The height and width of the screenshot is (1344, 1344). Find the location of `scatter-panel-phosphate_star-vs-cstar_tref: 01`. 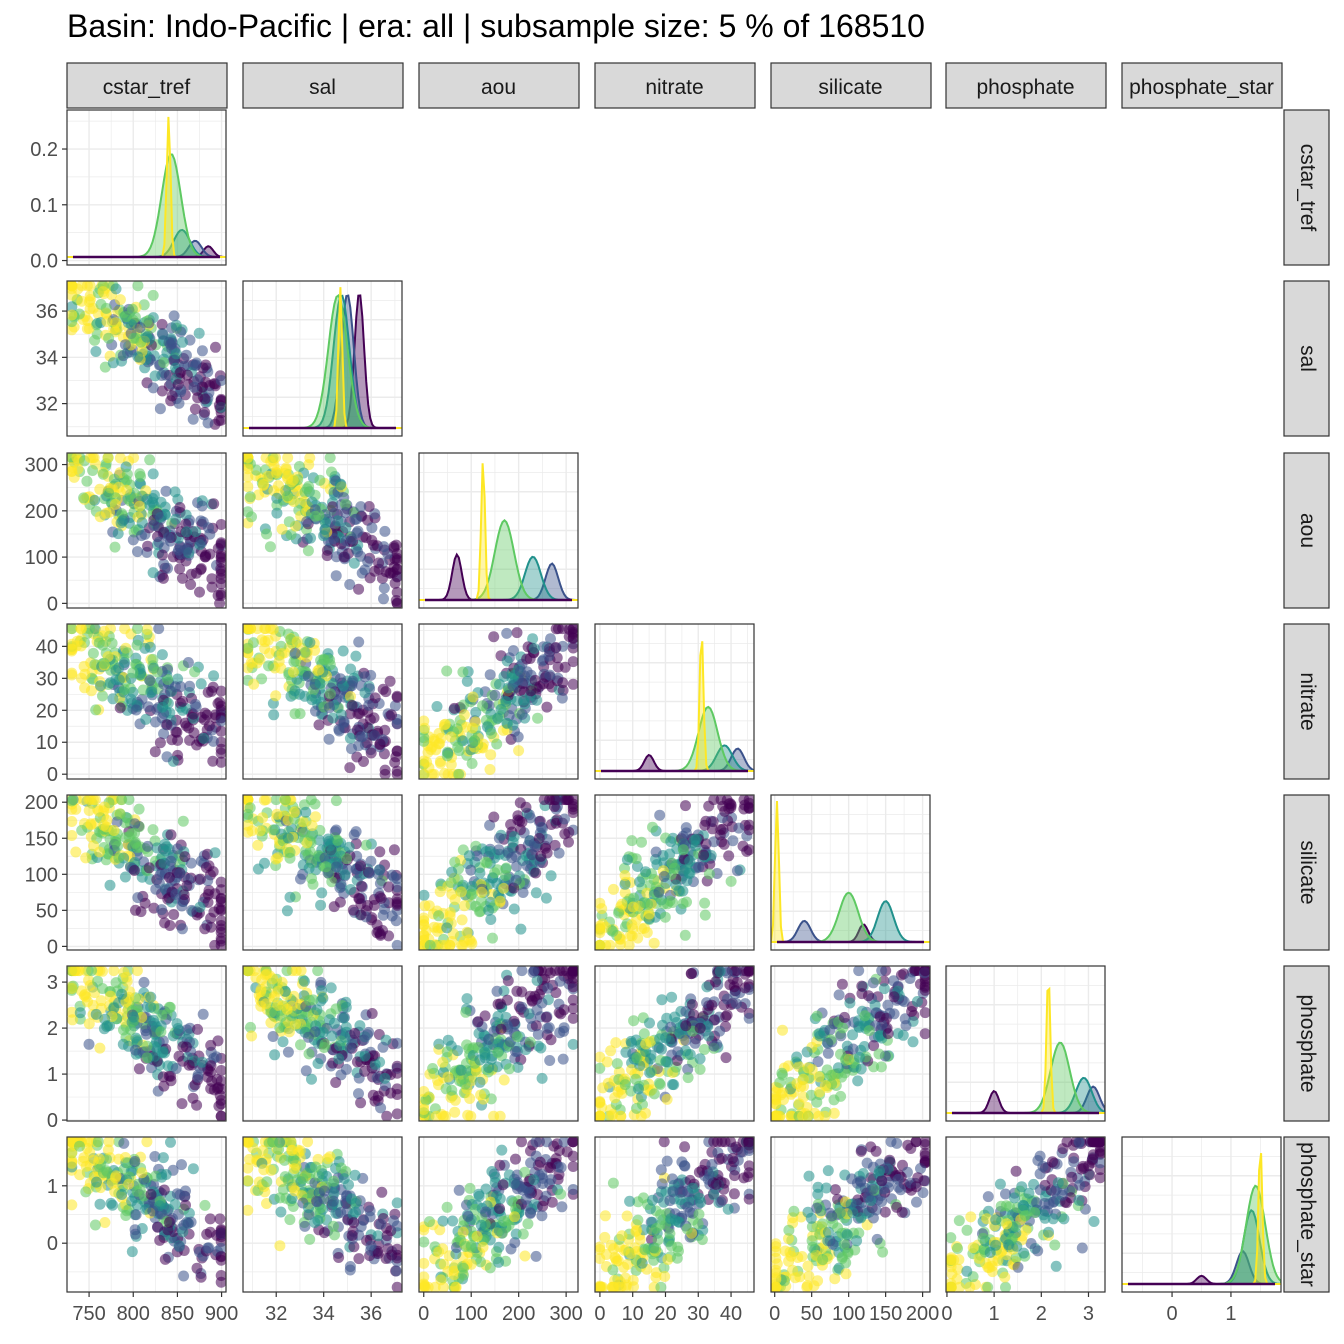

scatter-panel-phosphate_star-vs-cstar_tref: 01 is located at coordinates (137, 1214).